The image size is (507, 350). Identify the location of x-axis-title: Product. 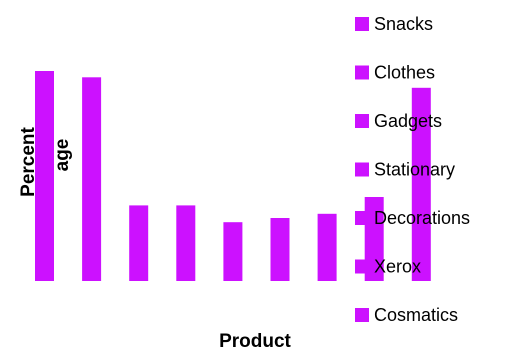
(255, 340).